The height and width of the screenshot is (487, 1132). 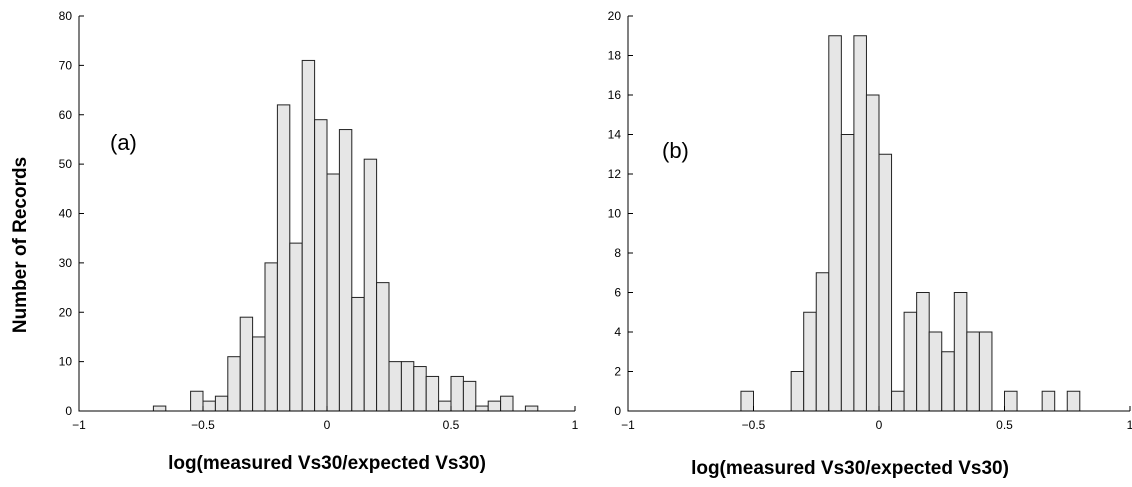 I want to click on y-tick-label: 18, so click(x=615, y=56).